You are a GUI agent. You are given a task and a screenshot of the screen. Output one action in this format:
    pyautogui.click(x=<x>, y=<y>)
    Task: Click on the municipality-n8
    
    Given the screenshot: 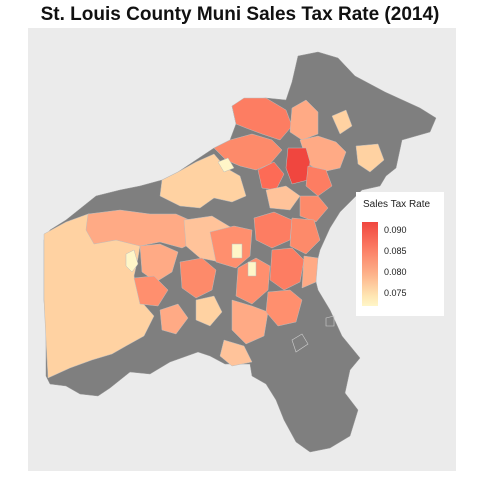 What is the action you would take?
    pyautogui.click(x=319, y=181)
    